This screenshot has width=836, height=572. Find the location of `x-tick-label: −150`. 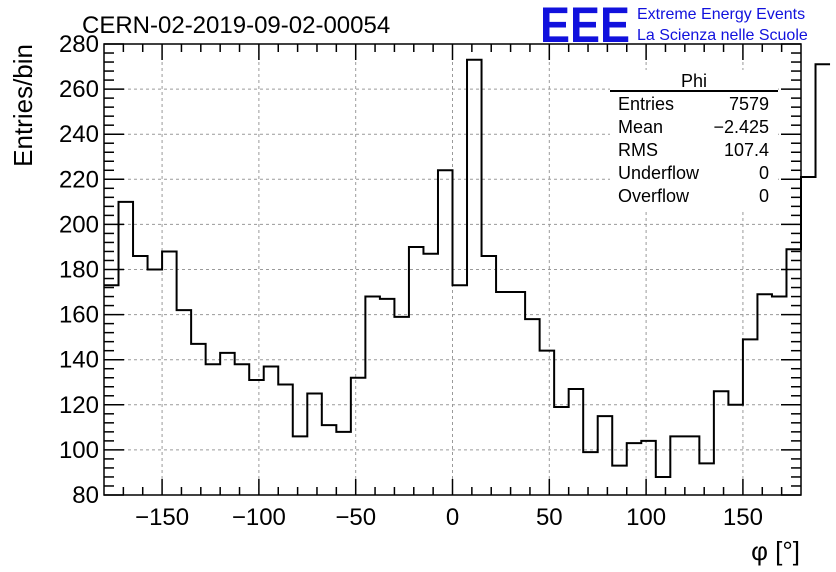

x-tick-label: −150 is located at coordinates (162, 517).